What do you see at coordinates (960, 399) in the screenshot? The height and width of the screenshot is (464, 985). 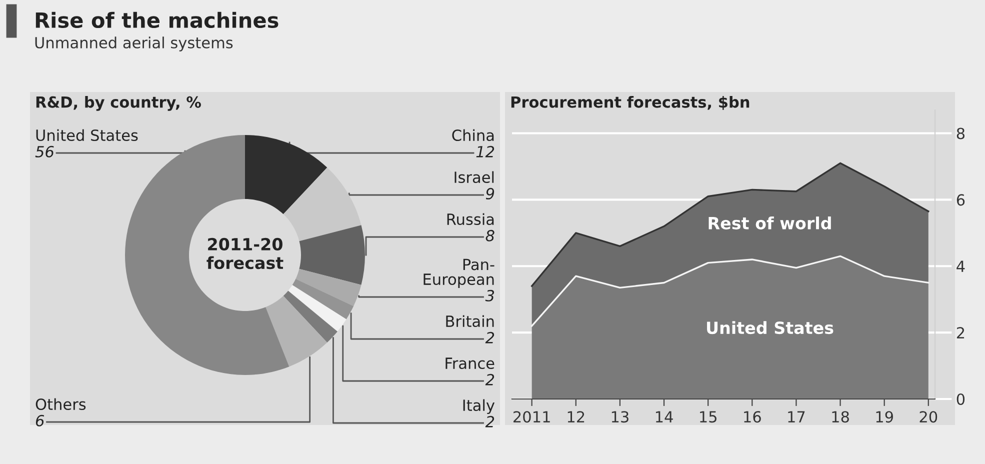 I see `y-tick-label: 0` at bounding box center [960, 399].